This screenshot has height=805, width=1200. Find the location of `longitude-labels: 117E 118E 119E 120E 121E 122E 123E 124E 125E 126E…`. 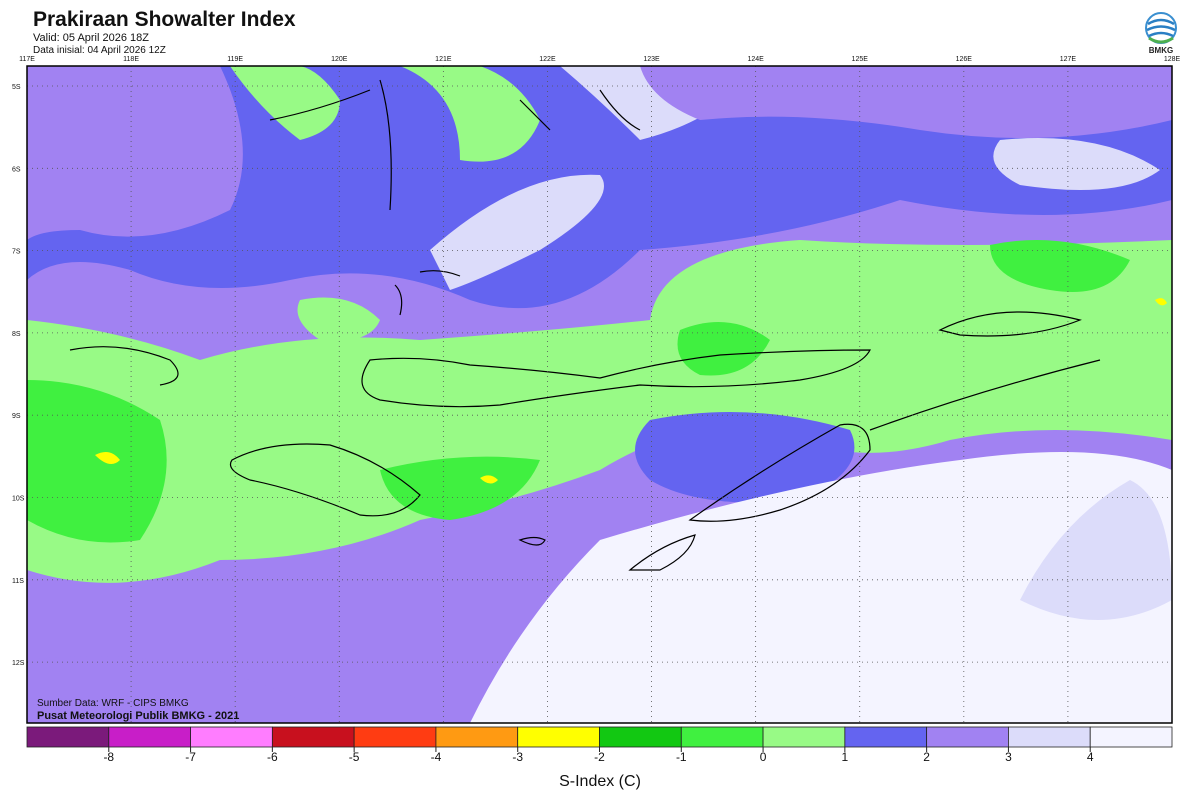

longitude-labels: 117E 118E 119E 120E 121E 122E 123E 124E 125E 126E… is located at coordinates (599, 59).